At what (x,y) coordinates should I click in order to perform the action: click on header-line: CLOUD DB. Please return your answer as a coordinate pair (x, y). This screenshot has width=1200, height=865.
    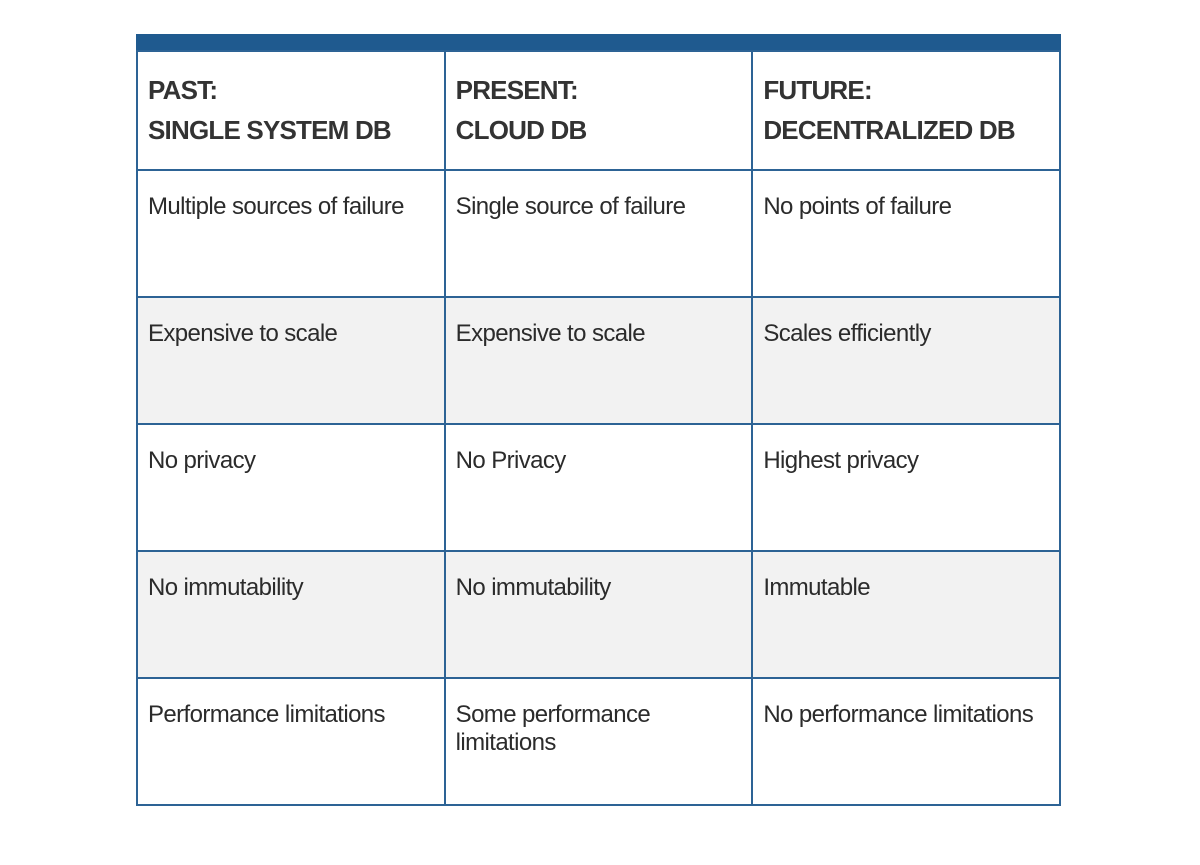
    Looking at the image, I should click on (521, 130).